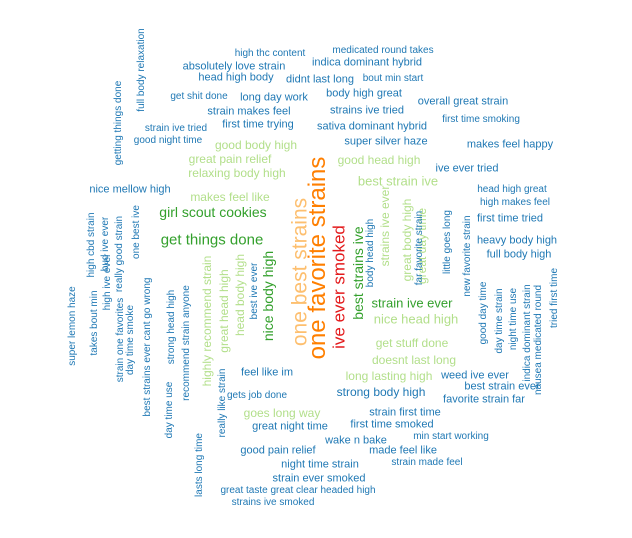 Image resolution: width=632 pixels, height=538 pixels. Describe the element at coordinates (502, 386) in the screenshot. I see `word: best strain ever` at that location.